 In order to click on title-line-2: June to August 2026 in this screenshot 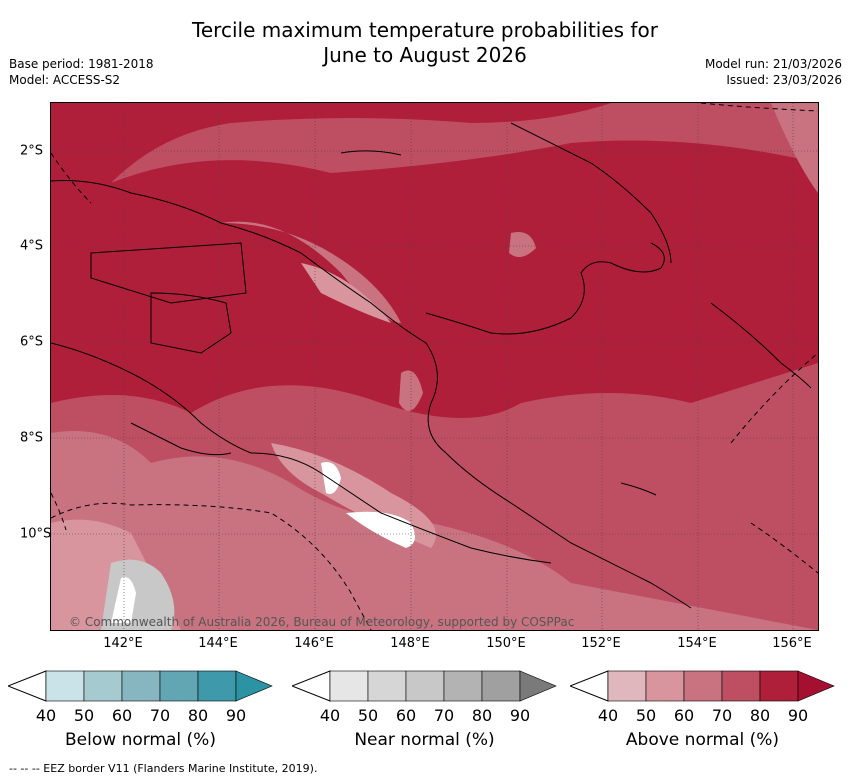, I will do `click(425, 55)`.